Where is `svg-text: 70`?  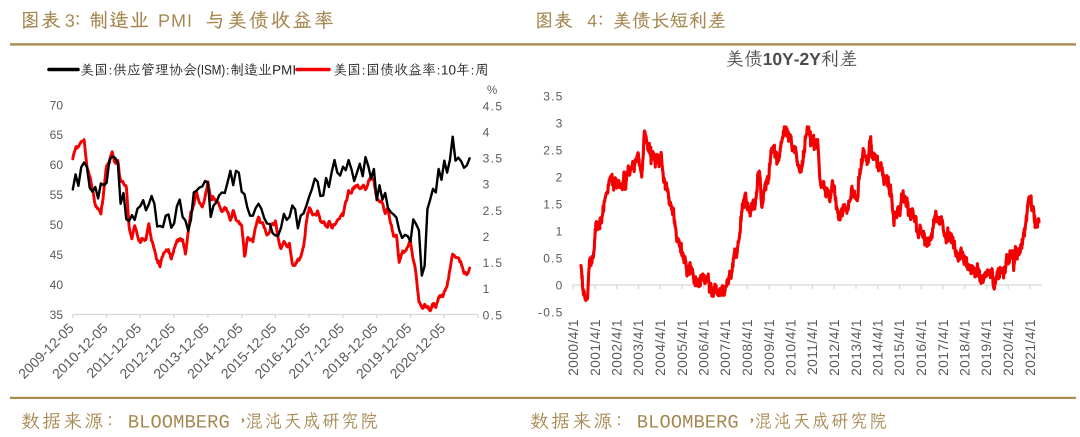
svg-text: 70 is located at coordinates (57, 105).